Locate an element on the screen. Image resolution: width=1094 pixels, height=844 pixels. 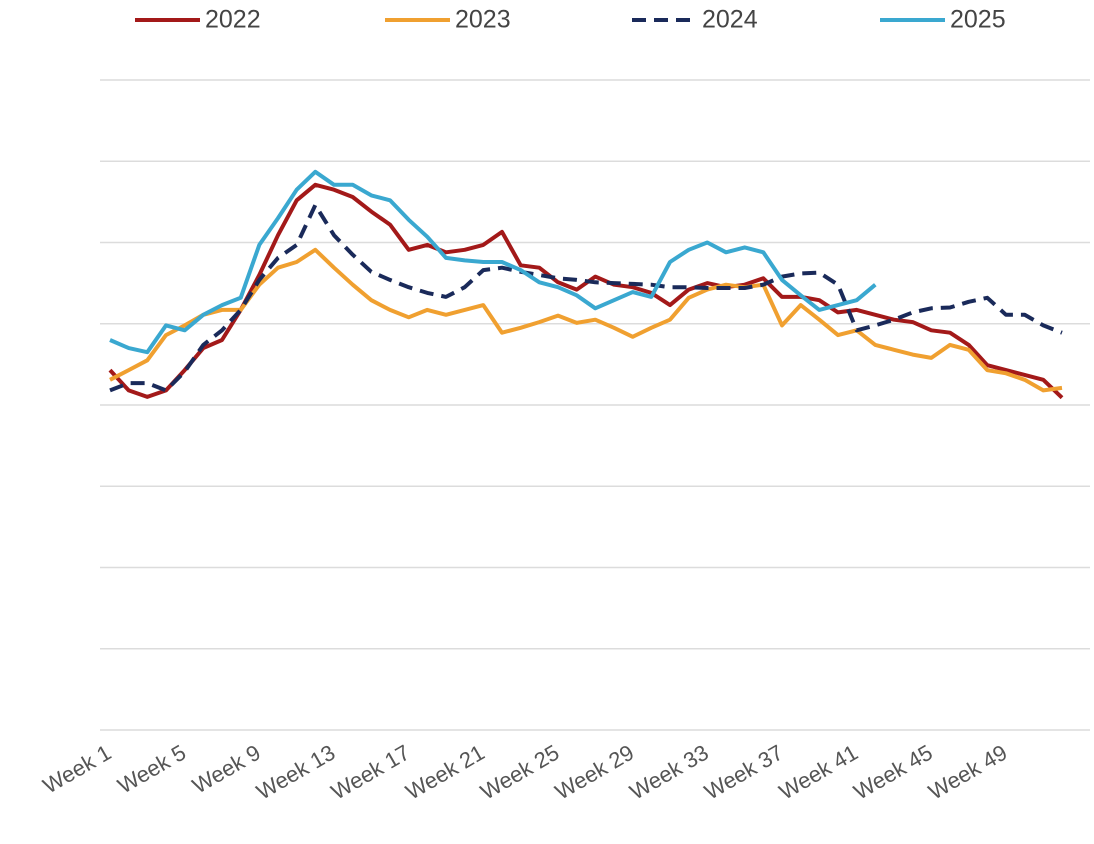
x-tick-label: Week 21 is located at coordinates (444, 772).